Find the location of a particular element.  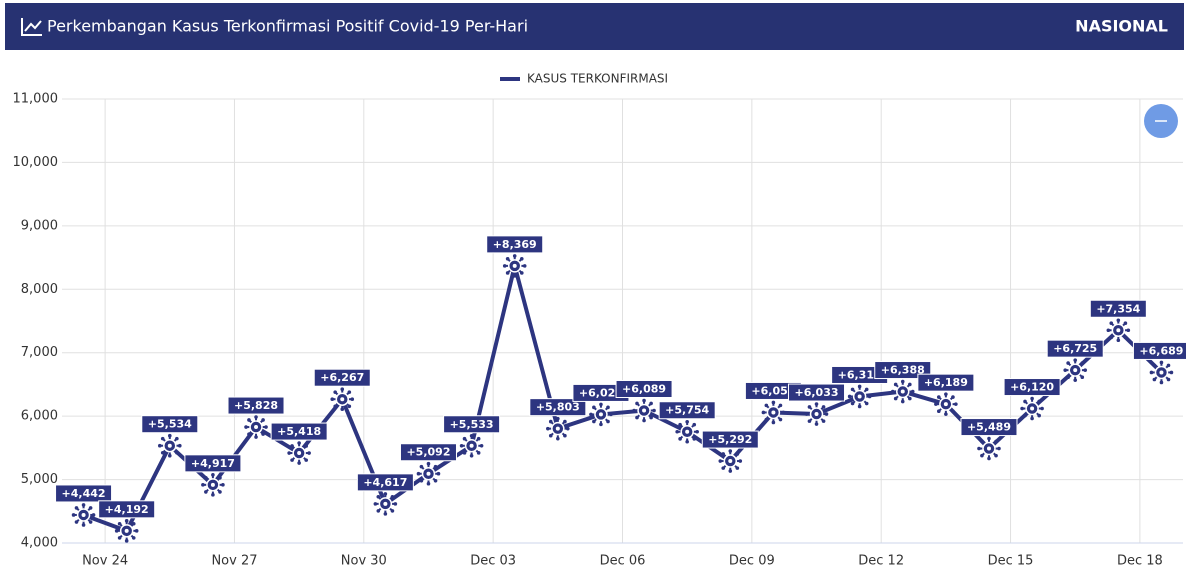

data-label: +6,689 is located at coordinates (1161, 350).